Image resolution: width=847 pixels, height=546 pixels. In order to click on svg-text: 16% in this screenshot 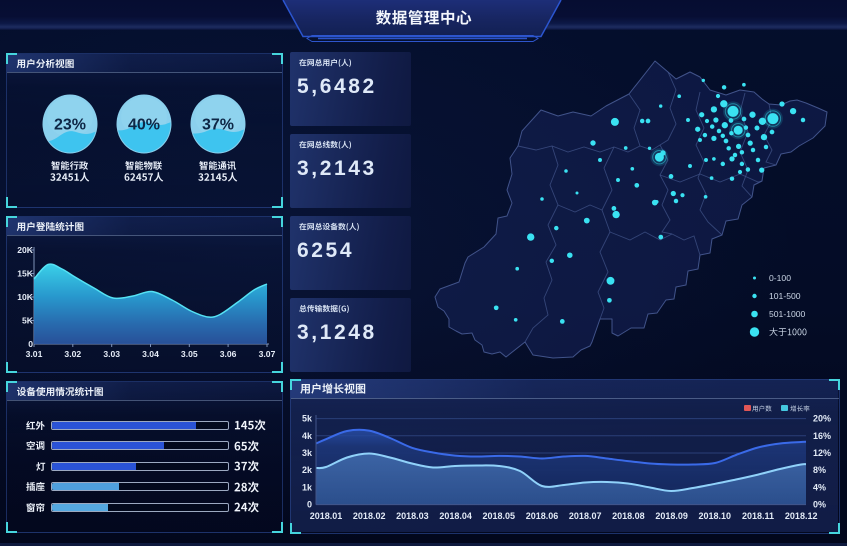, I will do `click(822, 436)`.